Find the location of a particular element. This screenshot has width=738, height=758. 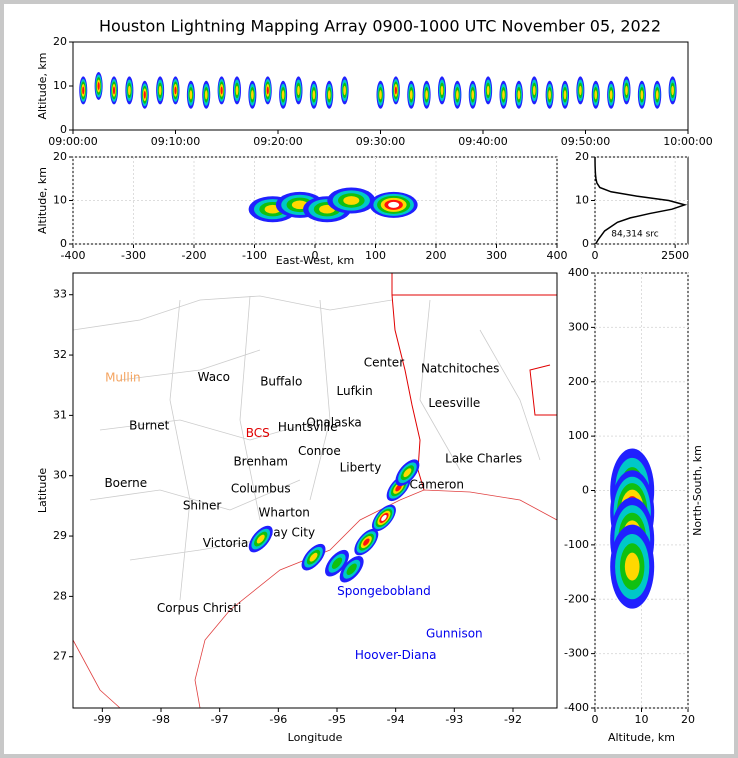

x-tick-label: 09:00:00 is located at coordinates (72, 141).